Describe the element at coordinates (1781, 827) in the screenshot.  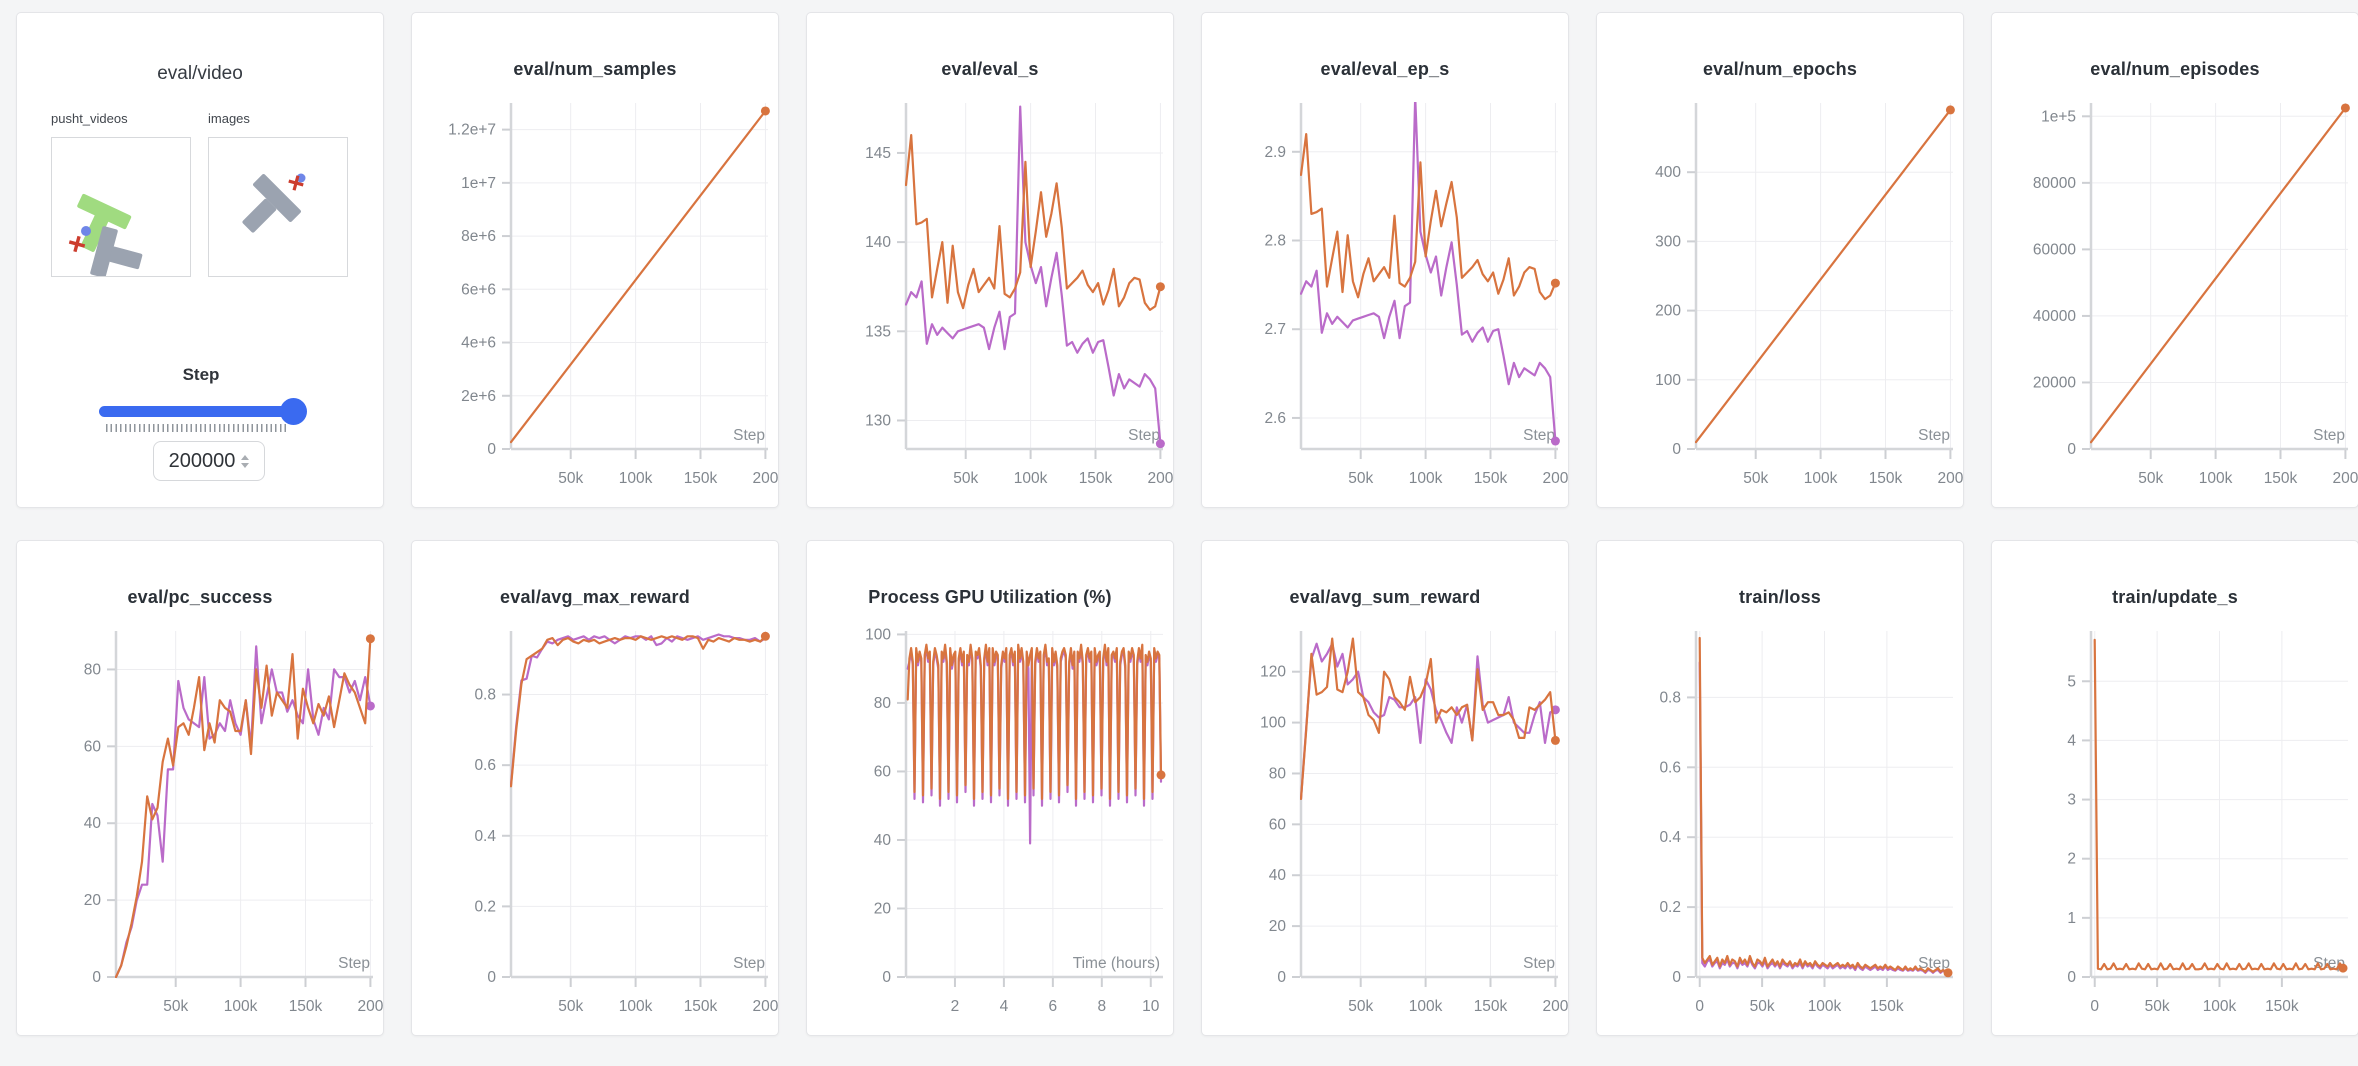
I see `train-loss-chart: 0 50k 100k 150k 0 0.2 0.4 0.6 0.8 Step` at that location.